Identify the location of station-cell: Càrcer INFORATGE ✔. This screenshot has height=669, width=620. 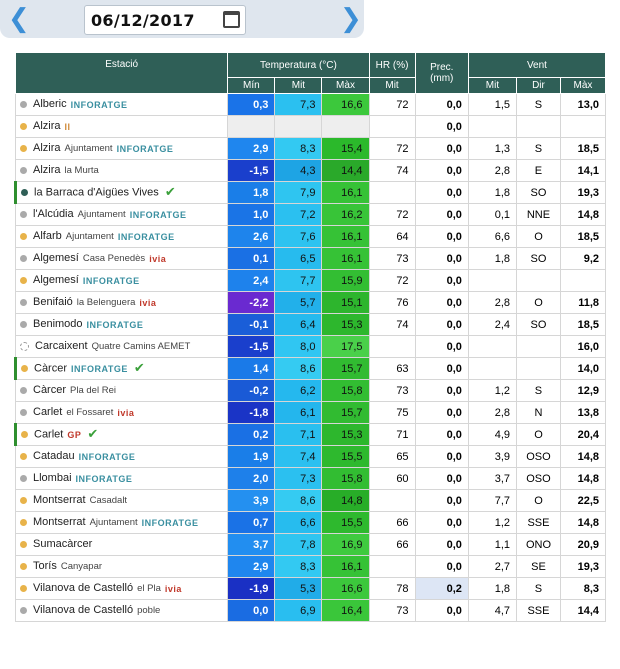
(121, 368).